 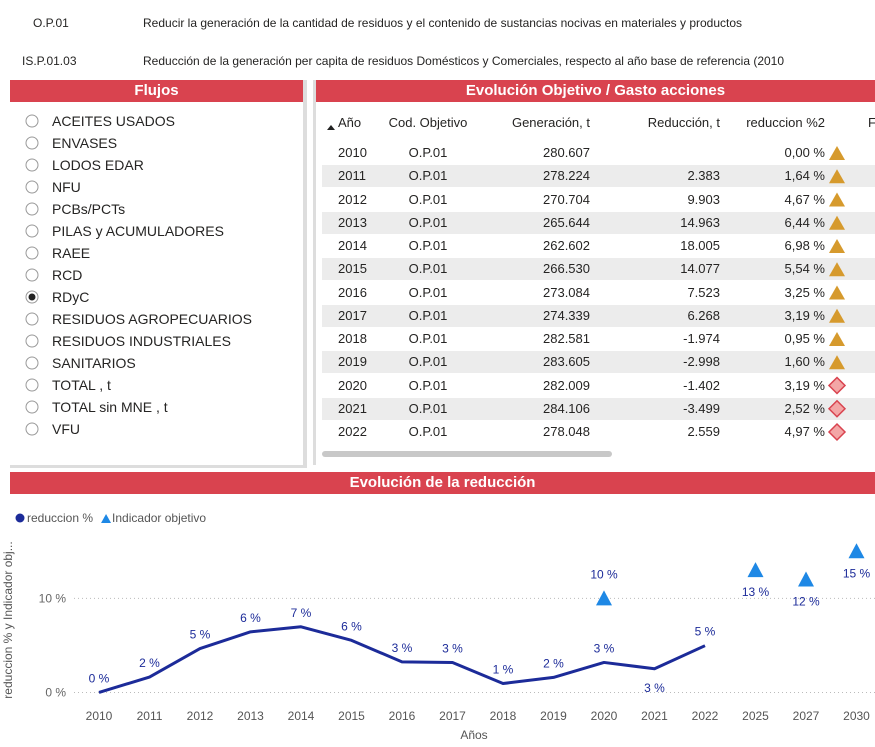 What do you see at coordinates (756, 592) in the screenshot?
I see `data-label: 13 %` at bounding box center [756, 592].